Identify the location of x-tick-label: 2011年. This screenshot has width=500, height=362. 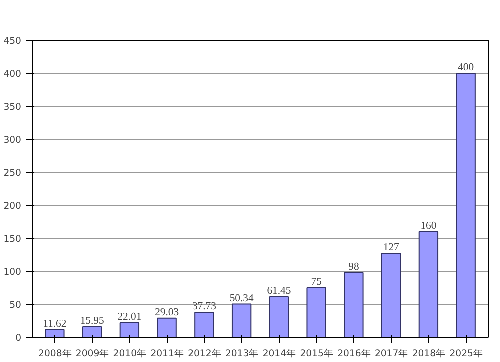
(167, 354).